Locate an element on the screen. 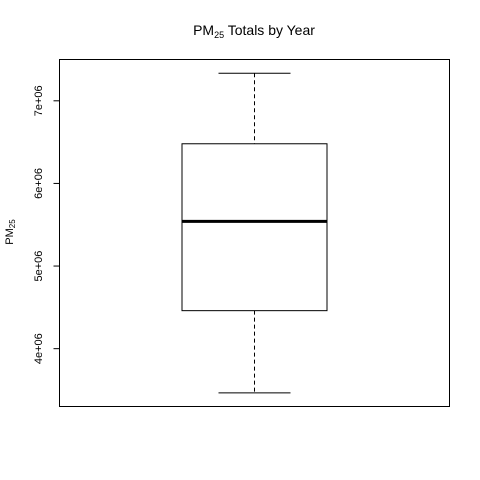 This screenshot has width=480, height=480. chart-title-subscript: 25 is located at coordinates (219, 35).